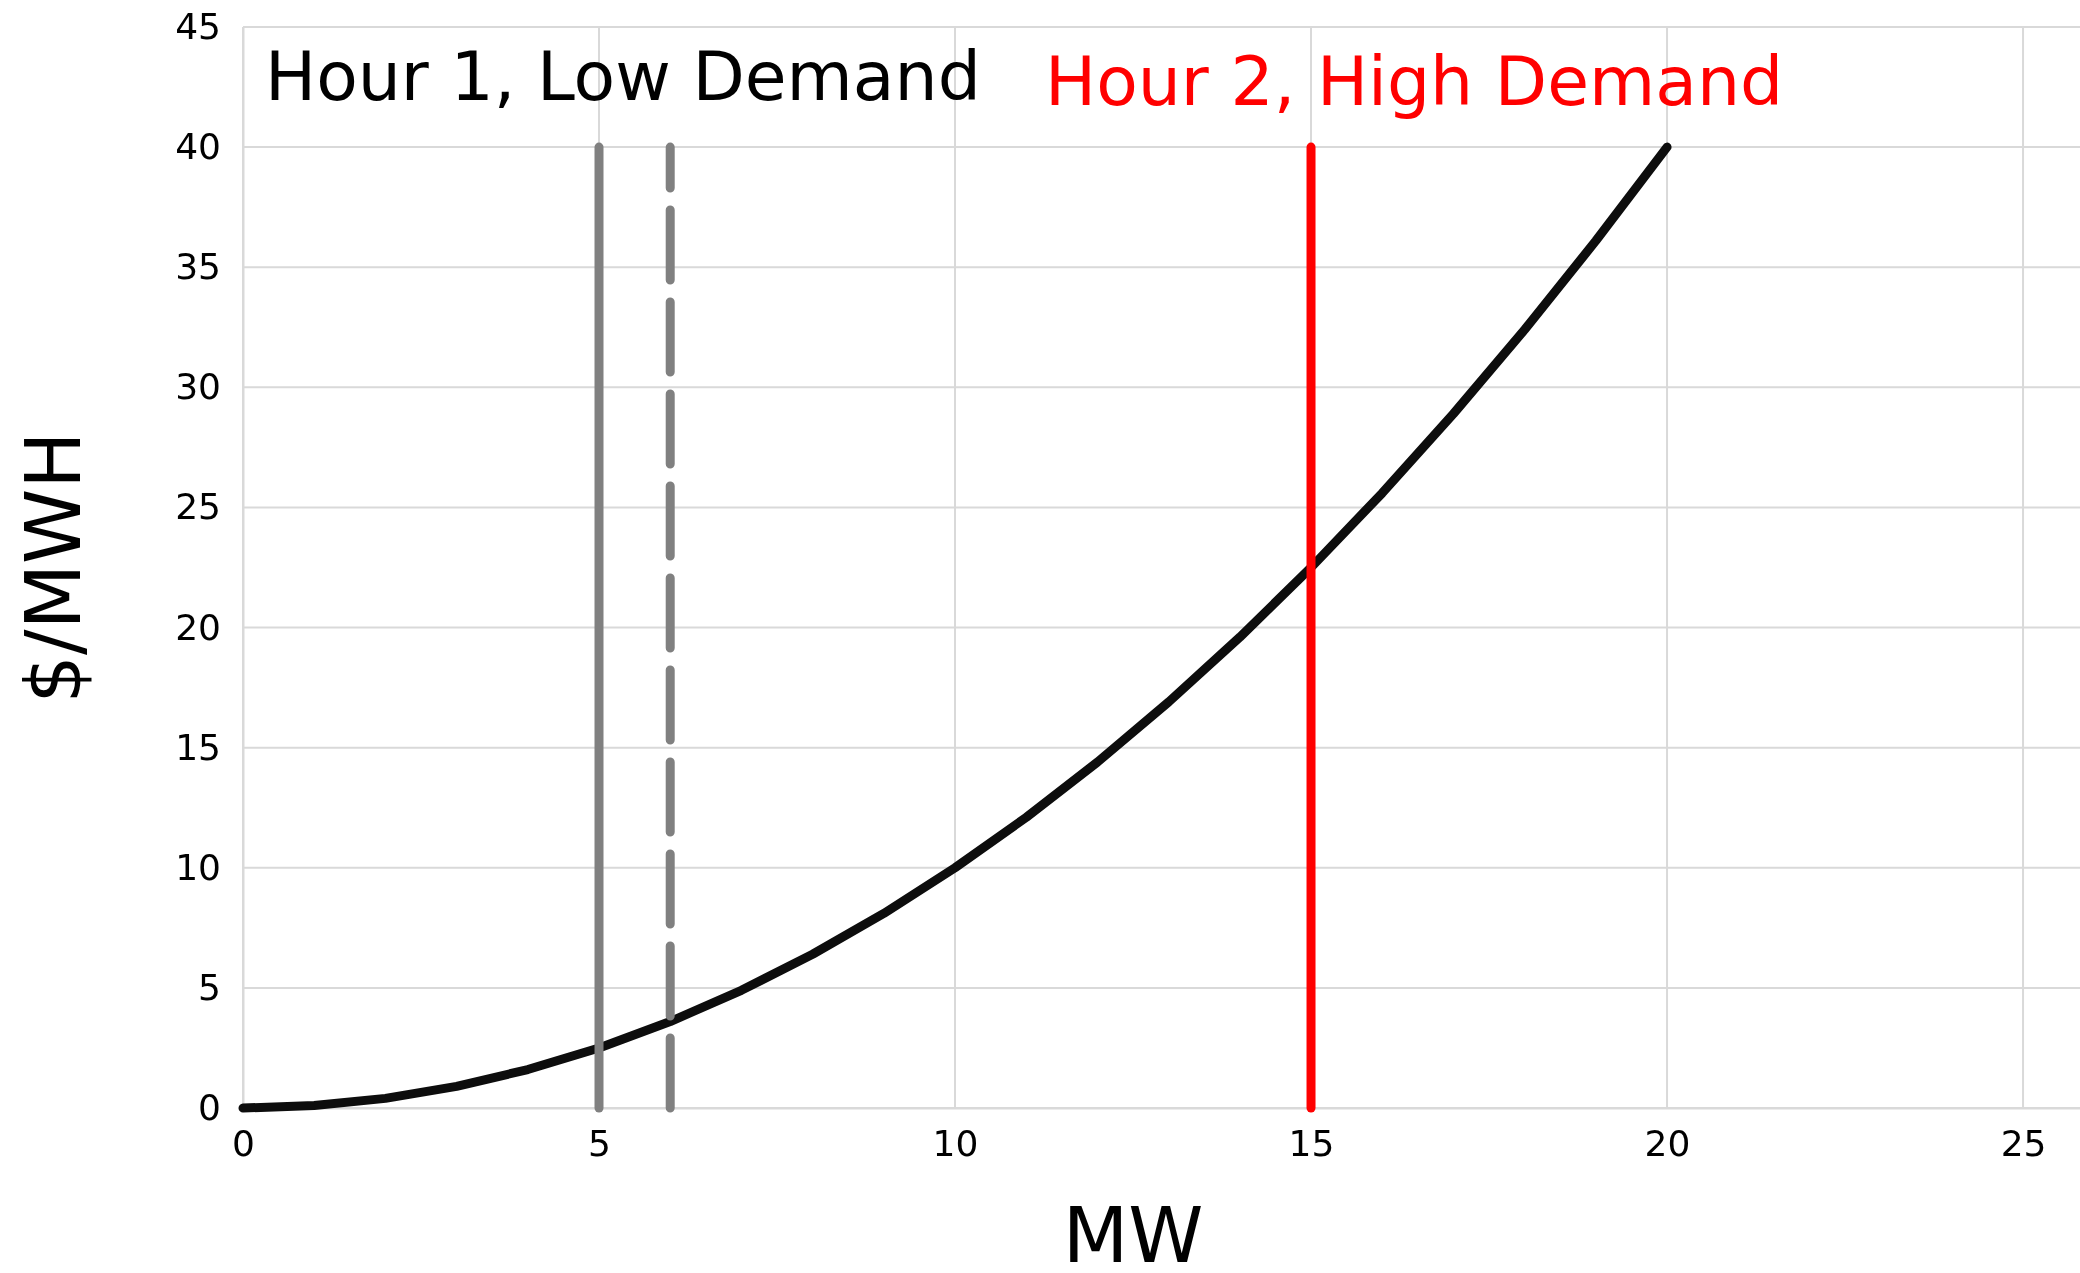 The image size is (2080, 1273). Describe the element at coordinates (599, 1143) in the screenshot. I see `x-tick-label: 5` at that location.